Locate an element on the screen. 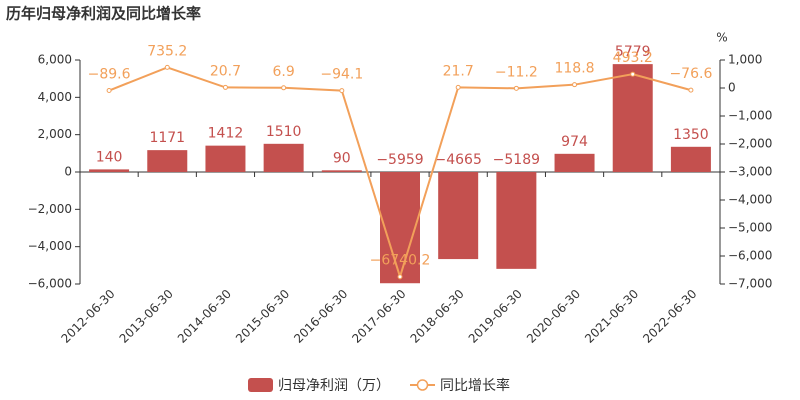  line-label: 493.2 is located at coordinates (633, 58).